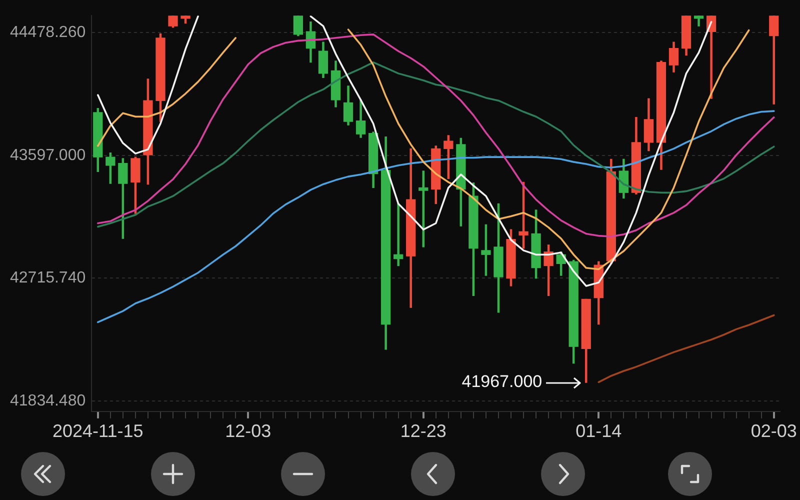 The image size is (800, 500). I want to click on x-tick-label: 02-03, so click(773, 431).